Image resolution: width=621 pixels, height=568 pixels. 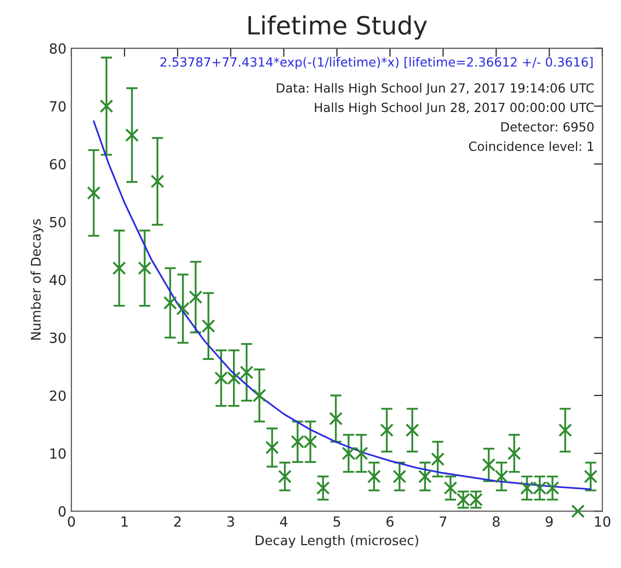 What do you see at coordinates (602, 521) in the screenshot?
I see `x-tick-label: 10` at bounding box center [602, 521].